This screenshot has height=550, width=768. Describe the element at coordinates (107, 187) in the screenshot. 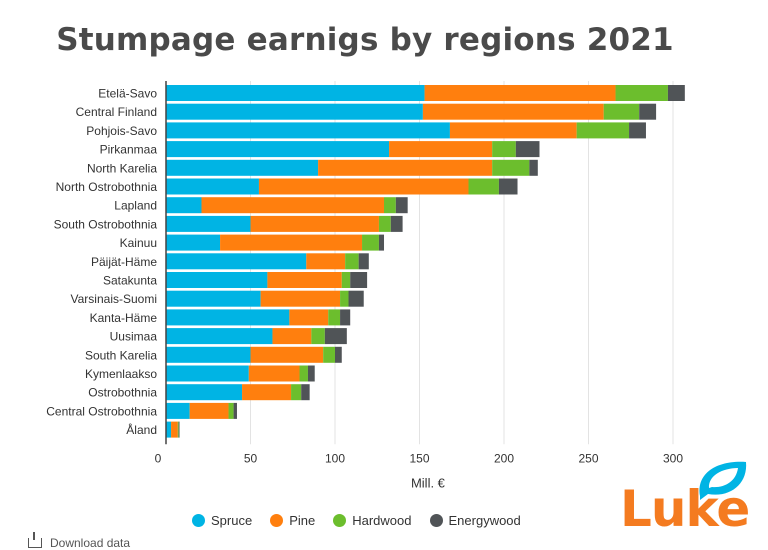

I see `category-label-5: North Ostrobothnia` at that location.